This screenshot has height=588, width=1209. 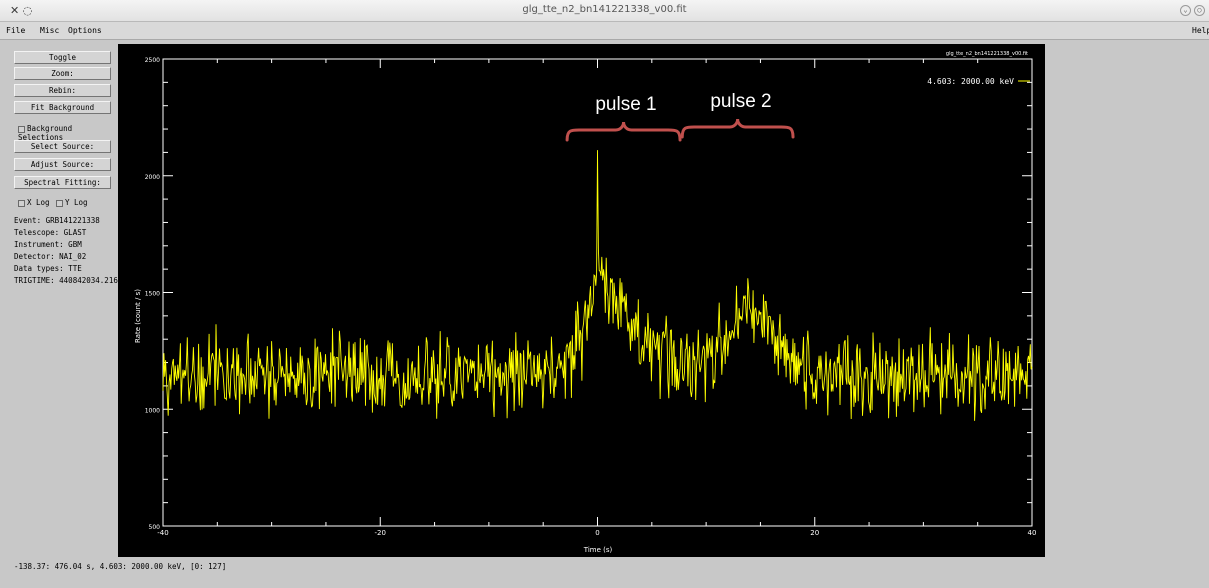 I want to click on spectral-fitting-button: Spectral Fitting:, so click(x=62, y=182).